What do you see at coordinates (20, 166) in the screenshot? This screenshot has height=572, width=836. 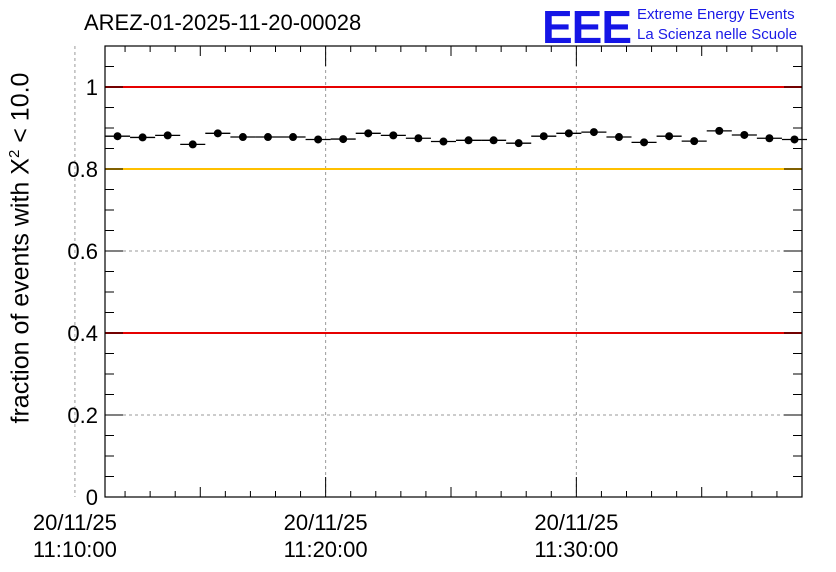 I see `y-axis-label-symbol: X` at bounding box center [20, 166].